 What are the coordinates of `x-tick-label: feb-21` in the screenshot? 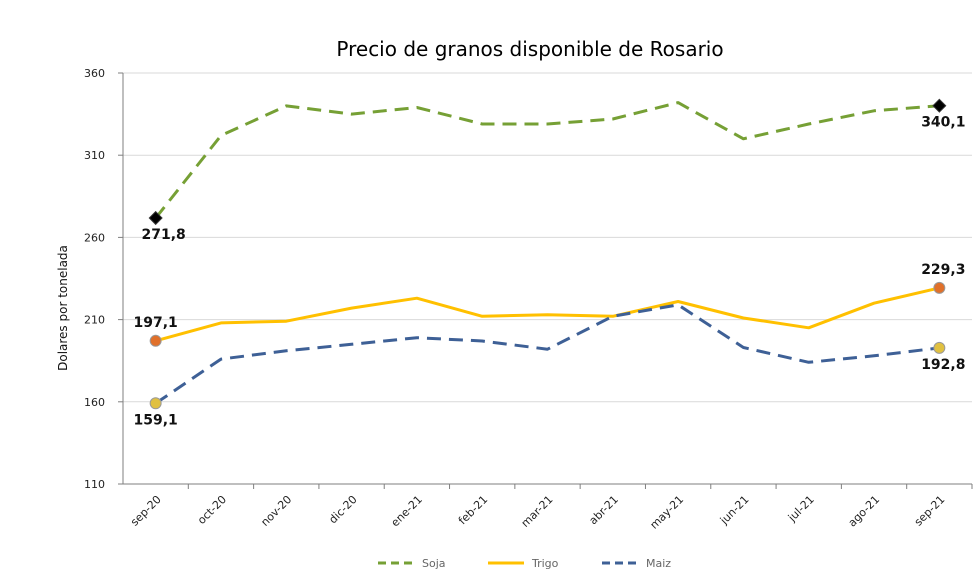 It's located at (473, 510).